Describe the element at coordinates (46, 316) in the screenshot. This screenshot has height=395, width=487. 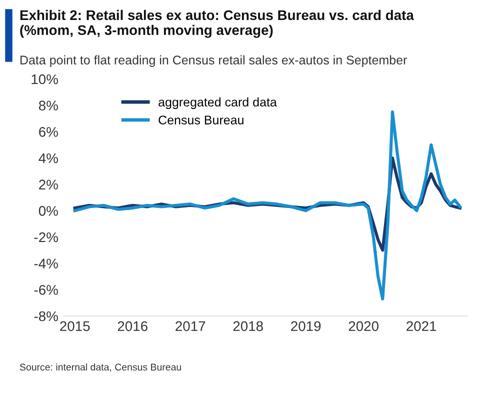
I see `y-tick-label: -8%` at that location.